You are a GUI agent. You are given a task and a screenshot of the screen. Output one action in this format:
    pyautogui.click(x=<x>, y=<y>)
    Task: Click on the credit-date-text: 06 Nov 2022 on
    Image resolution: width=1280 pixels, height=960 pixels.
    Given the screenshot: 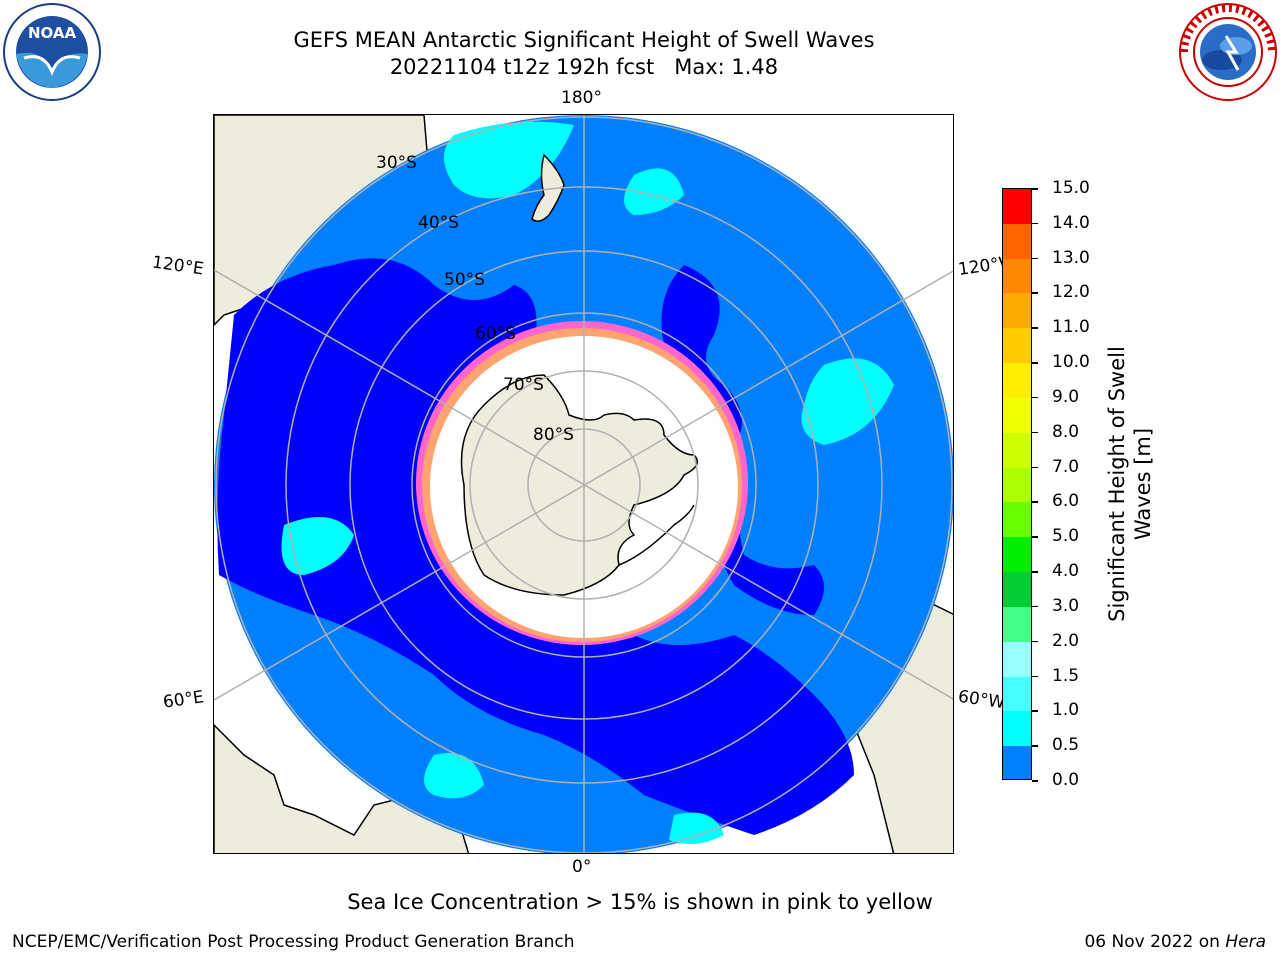 What is the action you would take?
    pyautogui.click(x=1152, y=942)
    